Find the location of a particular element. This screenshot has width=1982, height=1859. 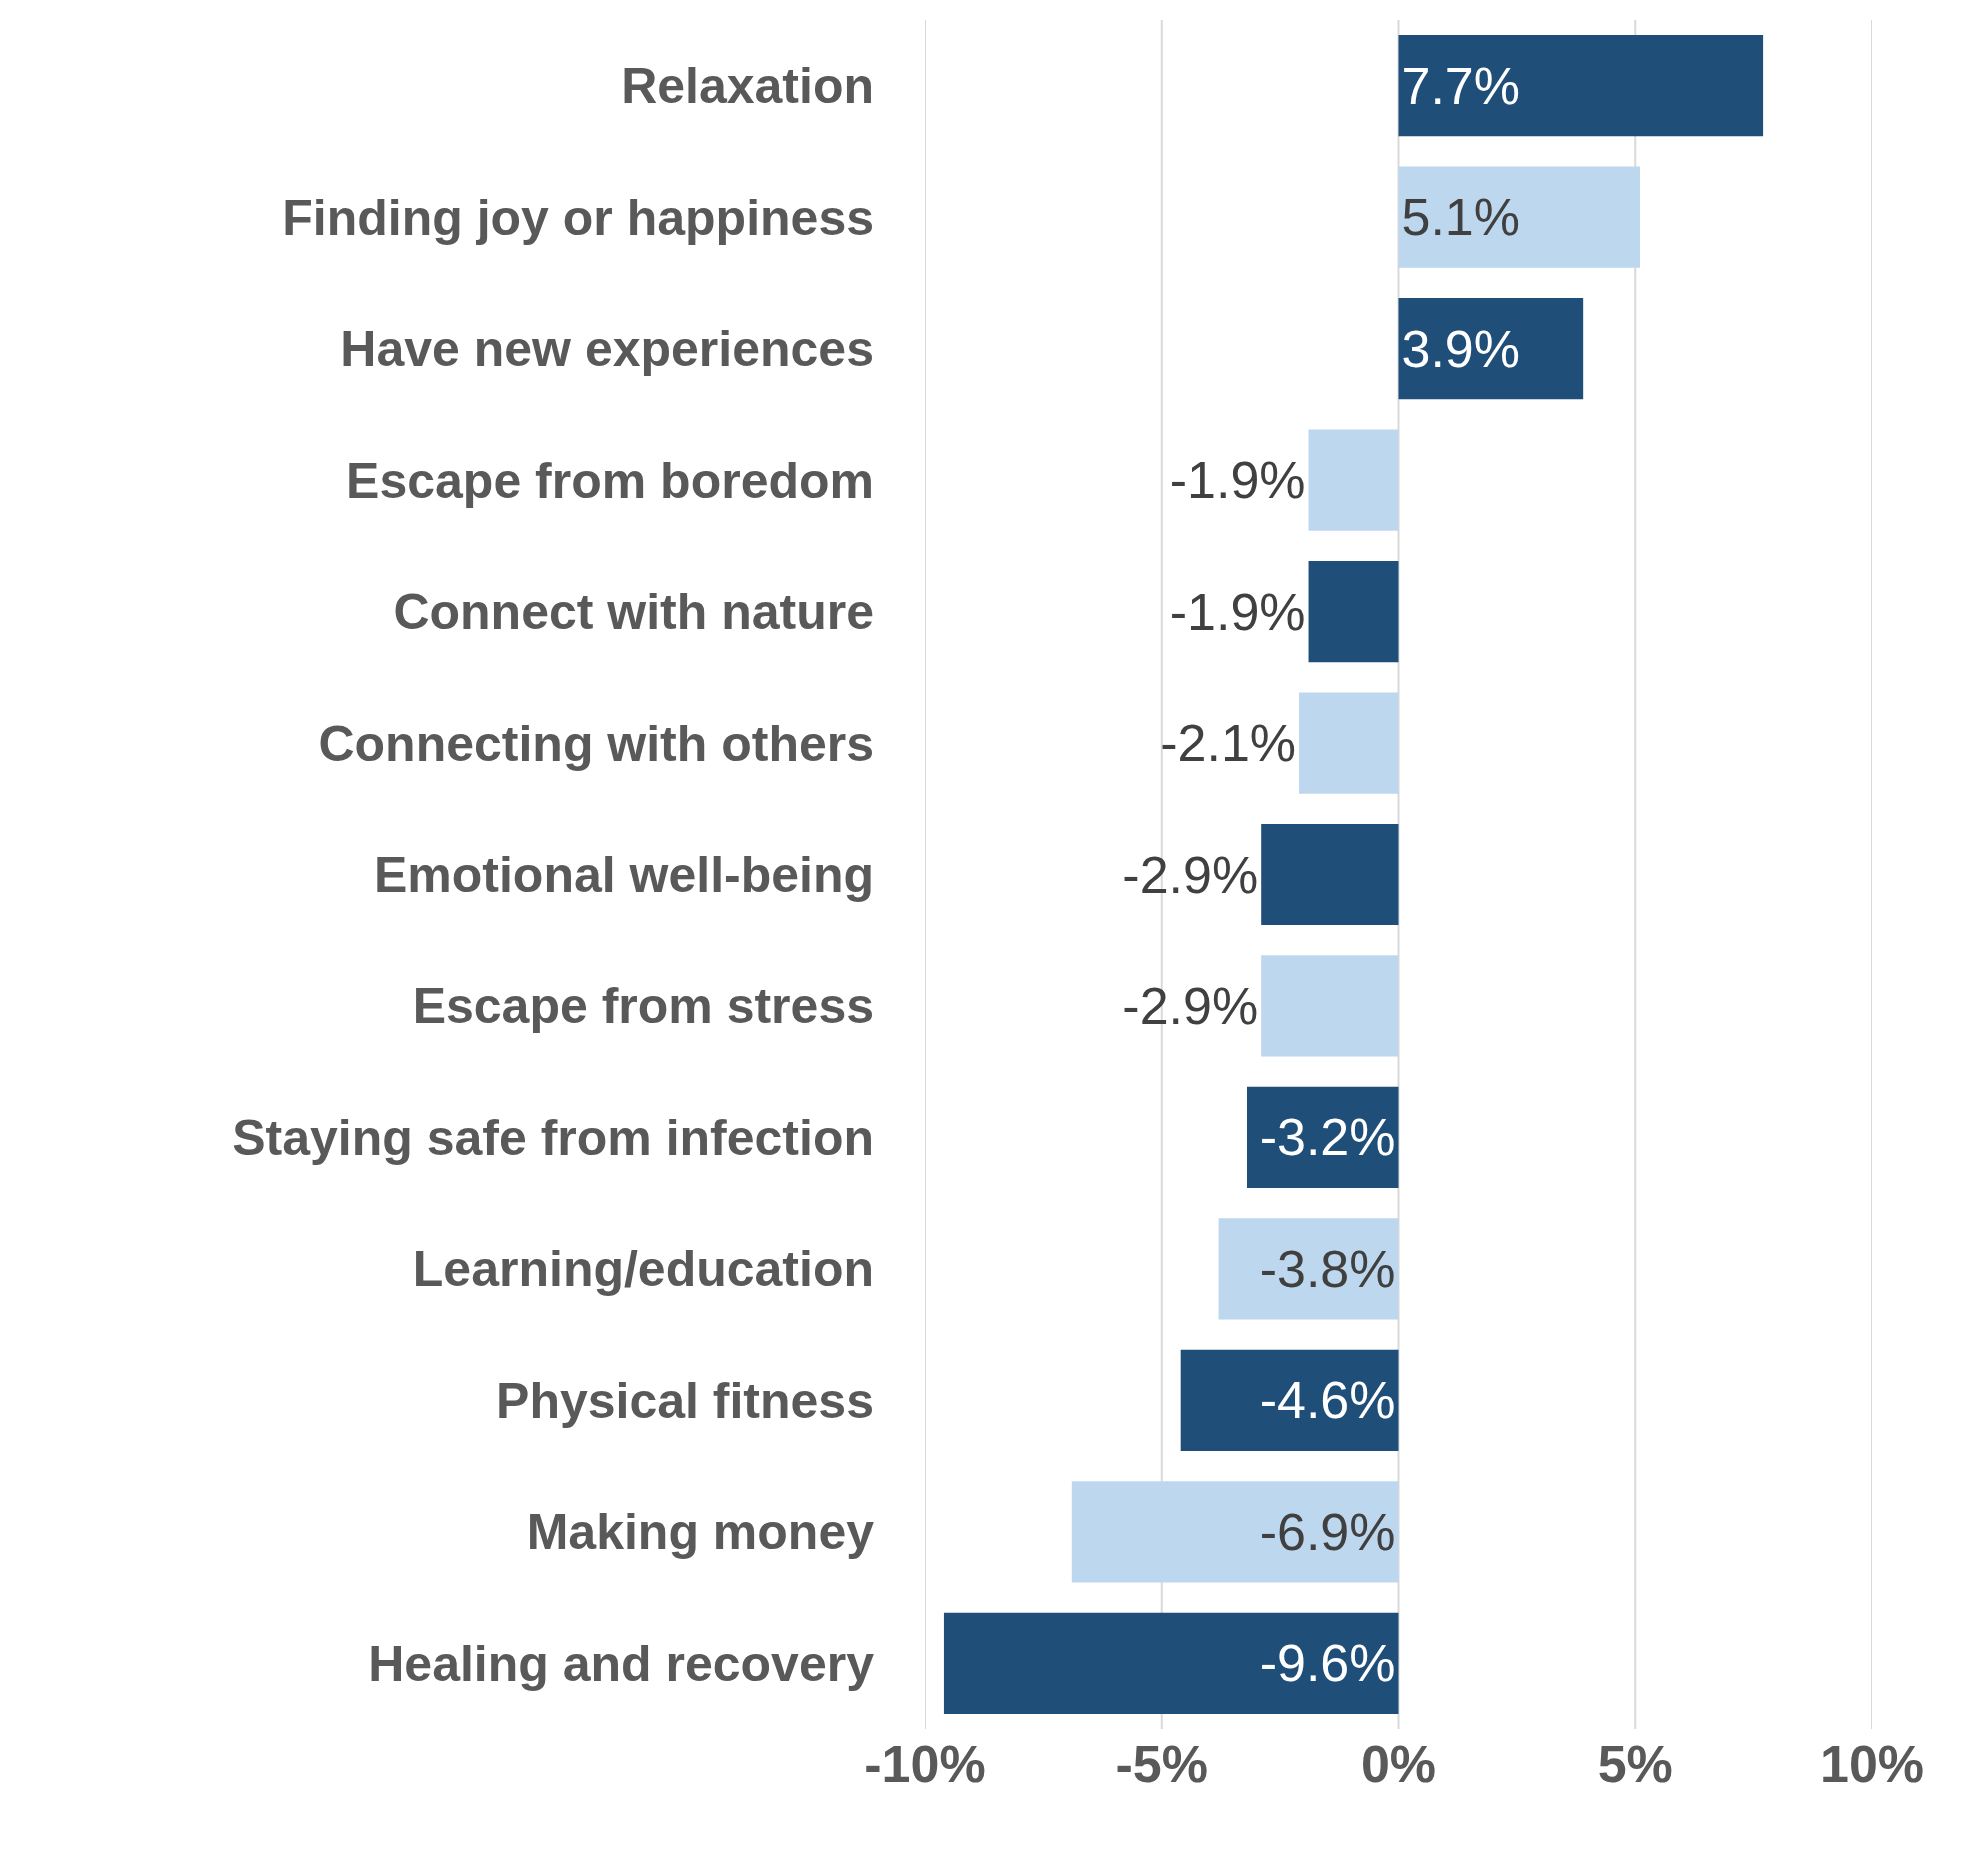

x-tick-label: -10% is located at coordinates (925, 1764).